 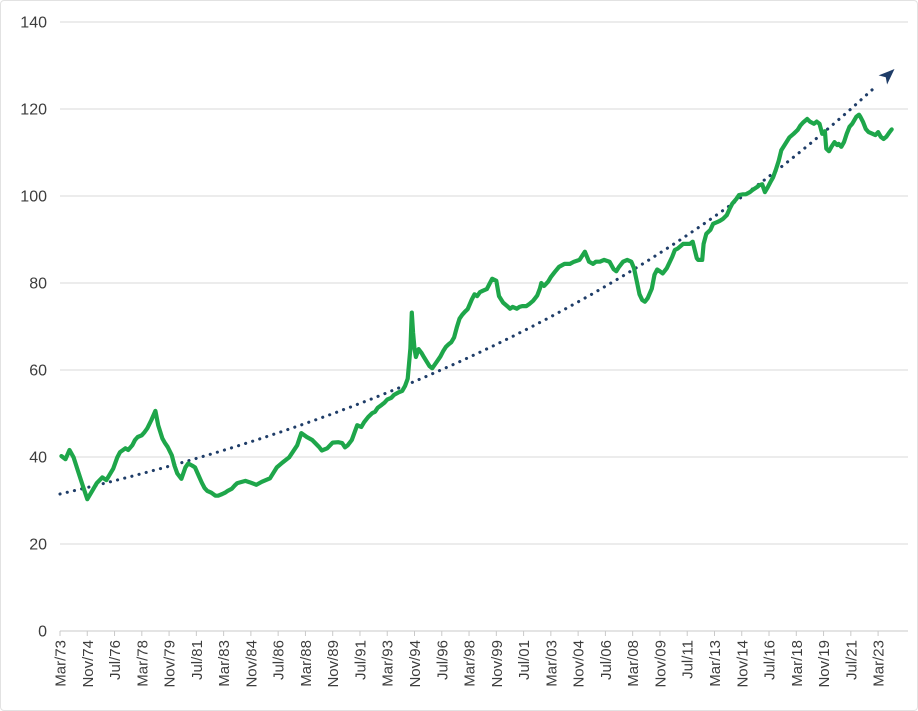 I want to click on x-axis-tick-label: Jul/11, so click(x=688, y=659).